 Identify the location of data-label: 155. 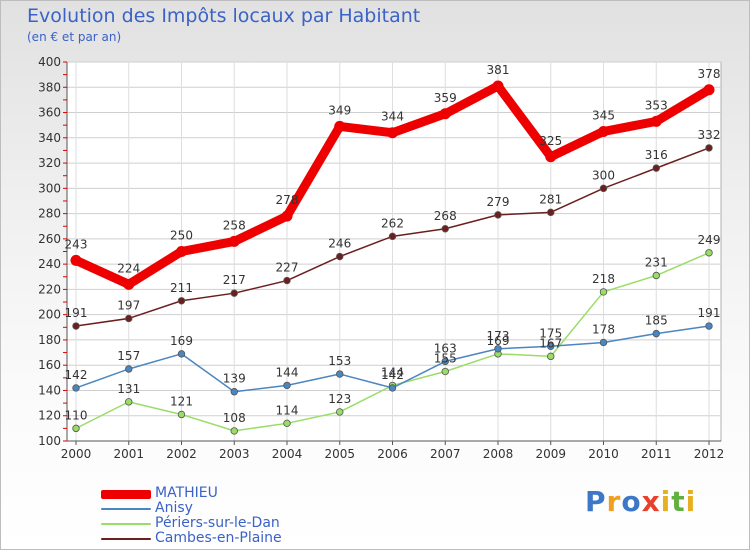
(445, 359).